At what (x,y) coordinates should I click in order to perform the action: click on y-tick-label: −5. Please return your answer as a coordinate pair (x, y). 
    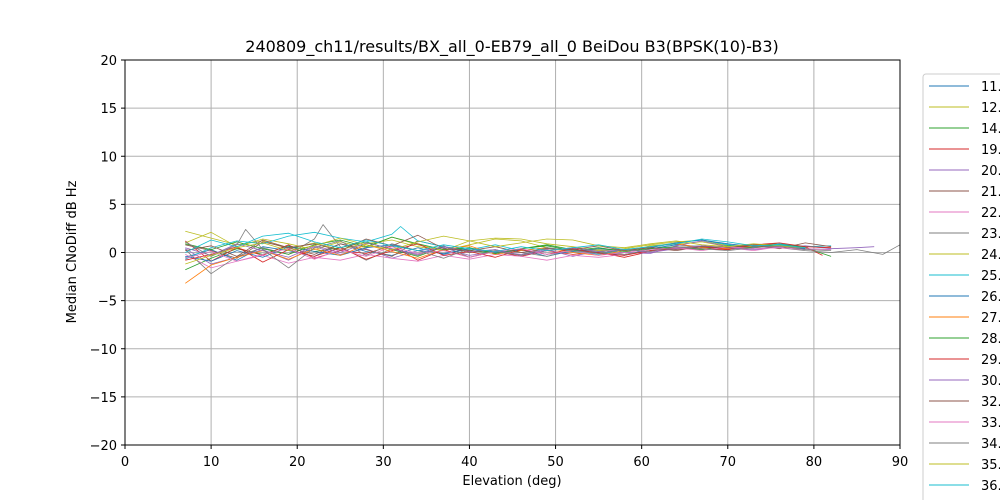
    Looking at the image, I should click on (107, 302).